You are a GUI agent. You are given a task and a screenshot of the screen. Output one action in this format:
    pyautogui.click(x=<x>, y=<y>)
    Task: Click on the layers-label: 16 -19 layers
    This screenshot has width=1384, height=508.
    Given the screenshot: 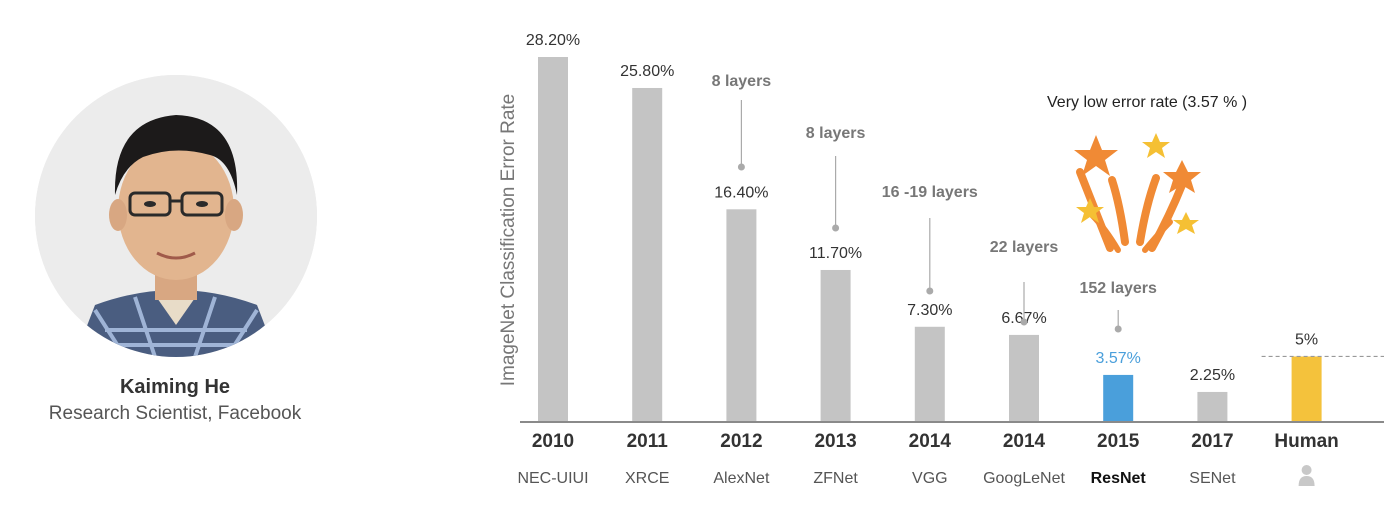 What is the action you would take?
    pyautogui.click(x=930, y=192)
    